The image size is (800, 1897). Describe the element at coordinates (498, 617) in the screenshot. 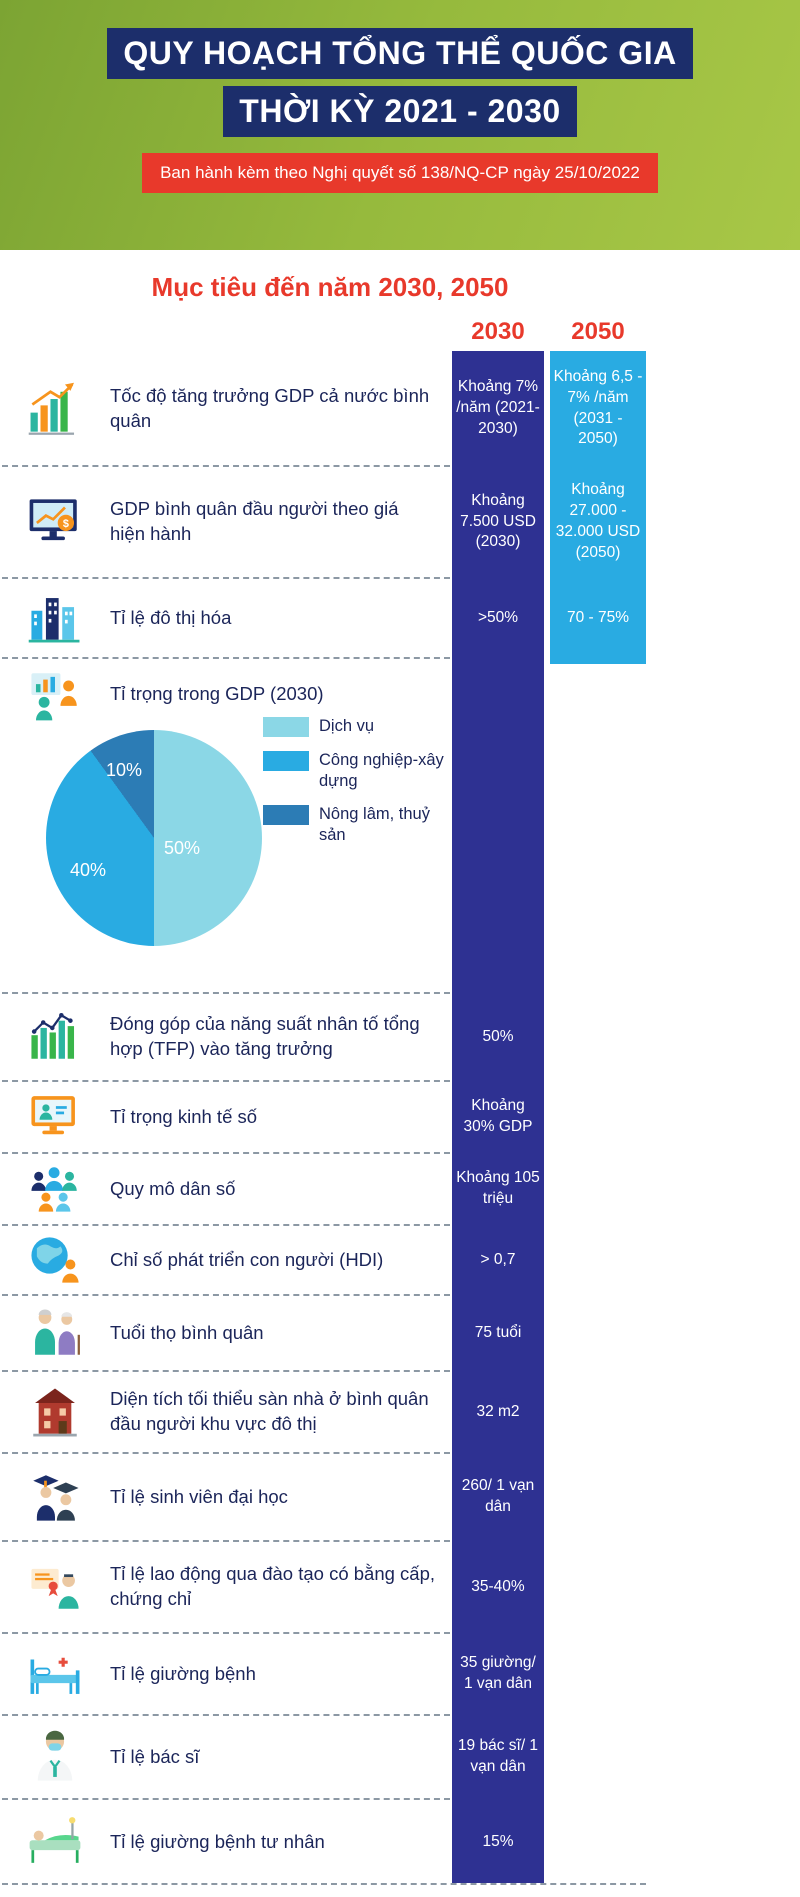

I see `value-2030: >50%` at that location.